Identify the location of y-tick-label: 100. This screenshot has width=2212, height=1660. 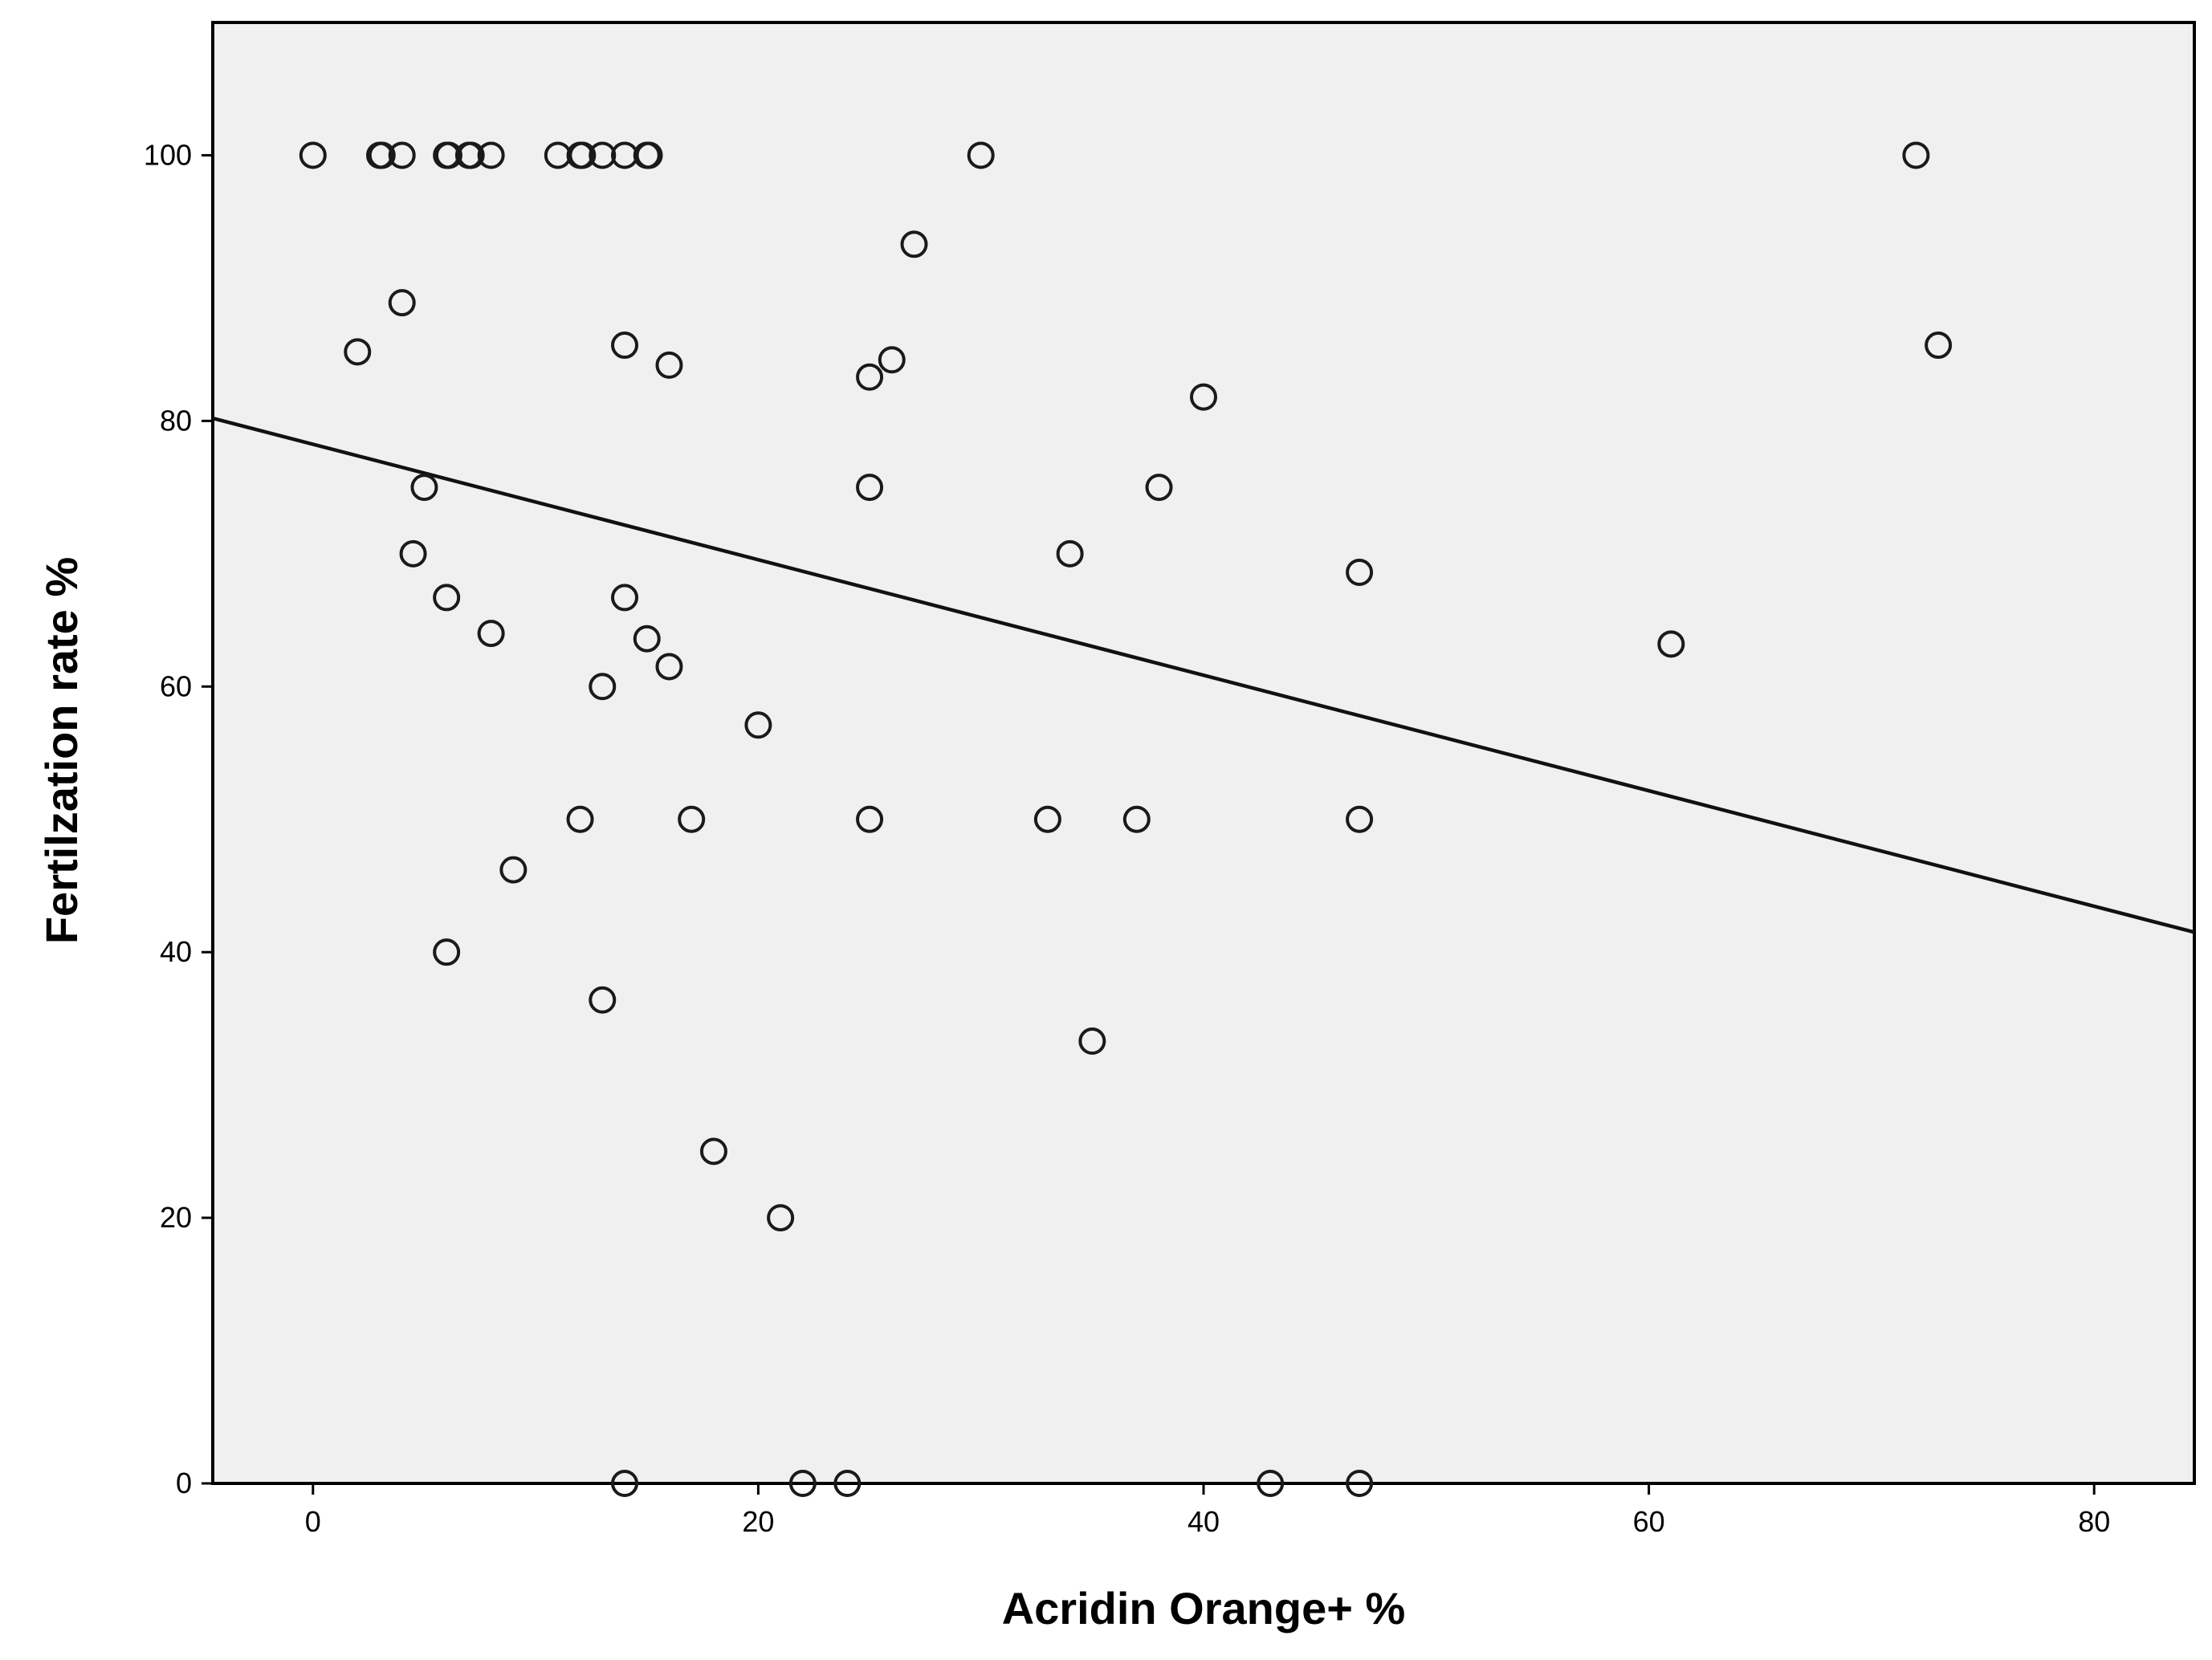
(168, 154).